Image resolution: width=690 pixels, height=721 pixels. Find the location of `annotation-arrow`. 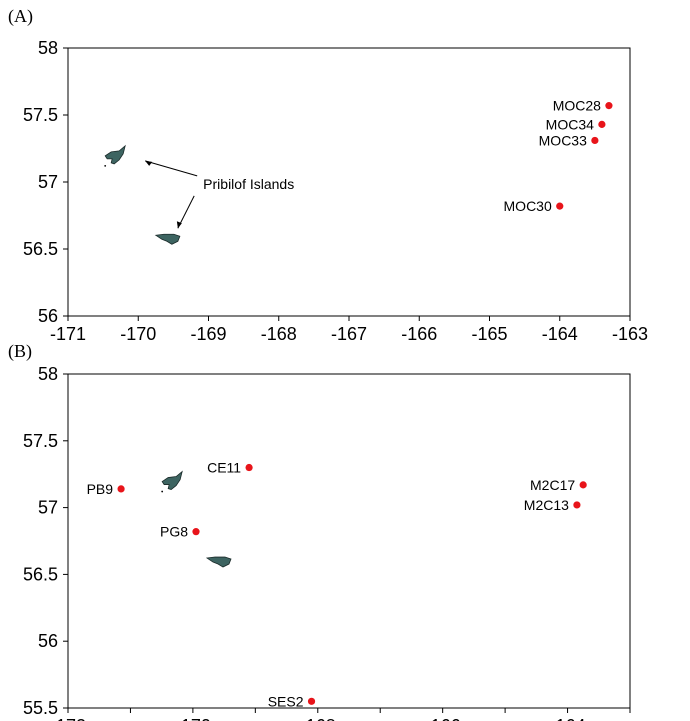

annotation-arrow is located at coordinates (171, 168).